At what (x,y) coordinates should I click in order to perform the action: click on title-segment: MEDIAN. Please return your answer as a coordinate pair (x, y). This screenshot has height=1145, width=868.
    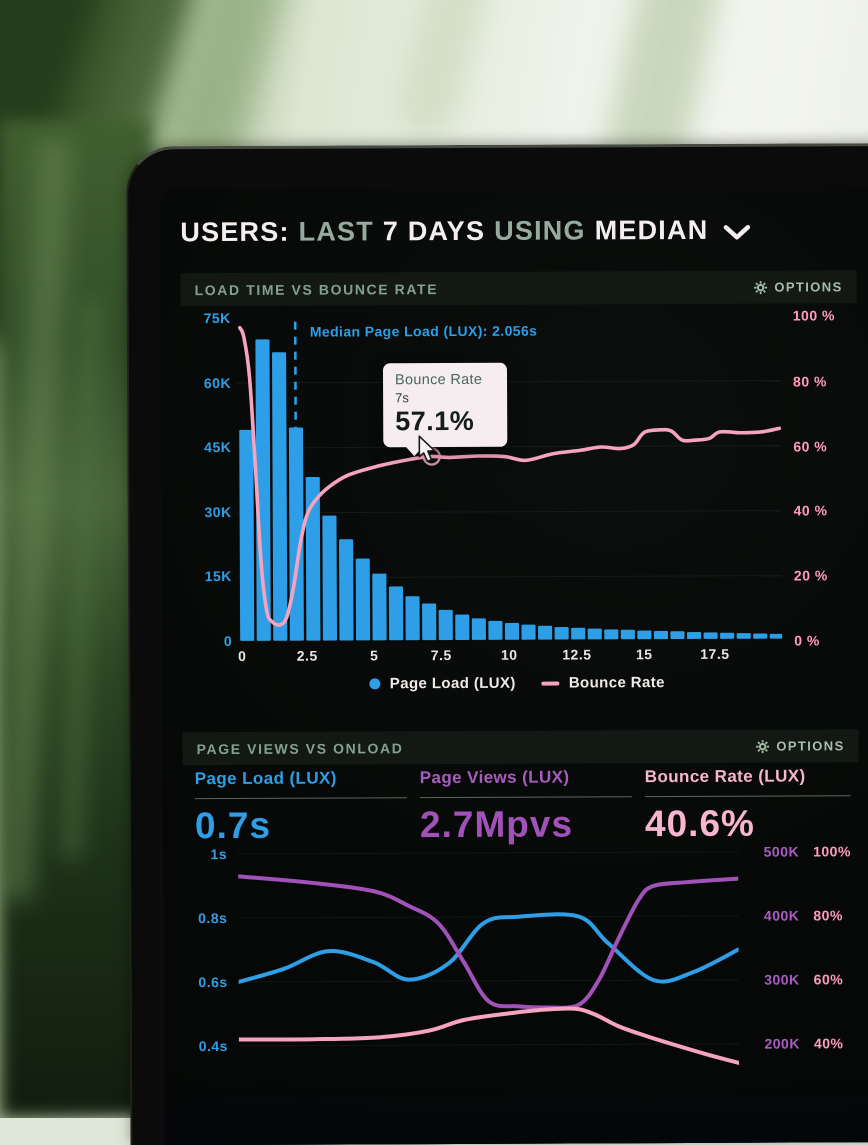
    Looking at the image, I should click on (651, 230).